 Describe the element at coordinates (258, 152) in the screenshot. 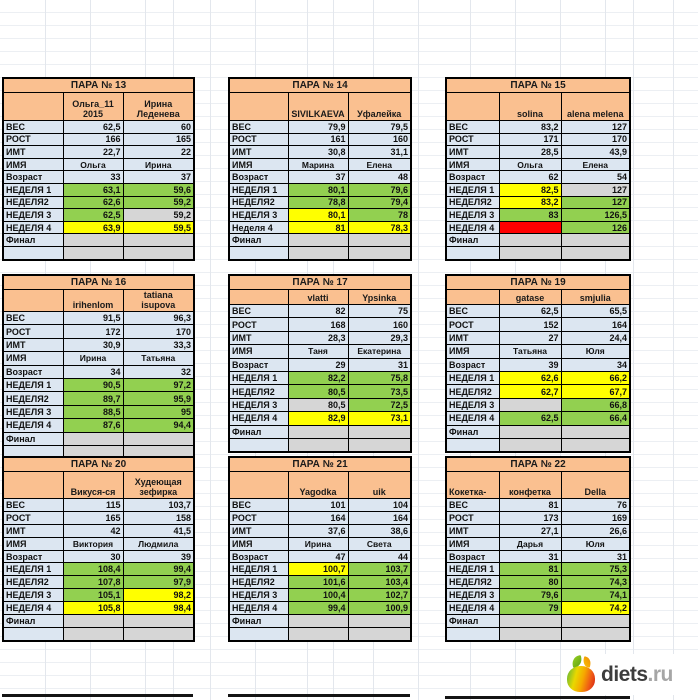

I see `row-label: ИМТ` at that location.